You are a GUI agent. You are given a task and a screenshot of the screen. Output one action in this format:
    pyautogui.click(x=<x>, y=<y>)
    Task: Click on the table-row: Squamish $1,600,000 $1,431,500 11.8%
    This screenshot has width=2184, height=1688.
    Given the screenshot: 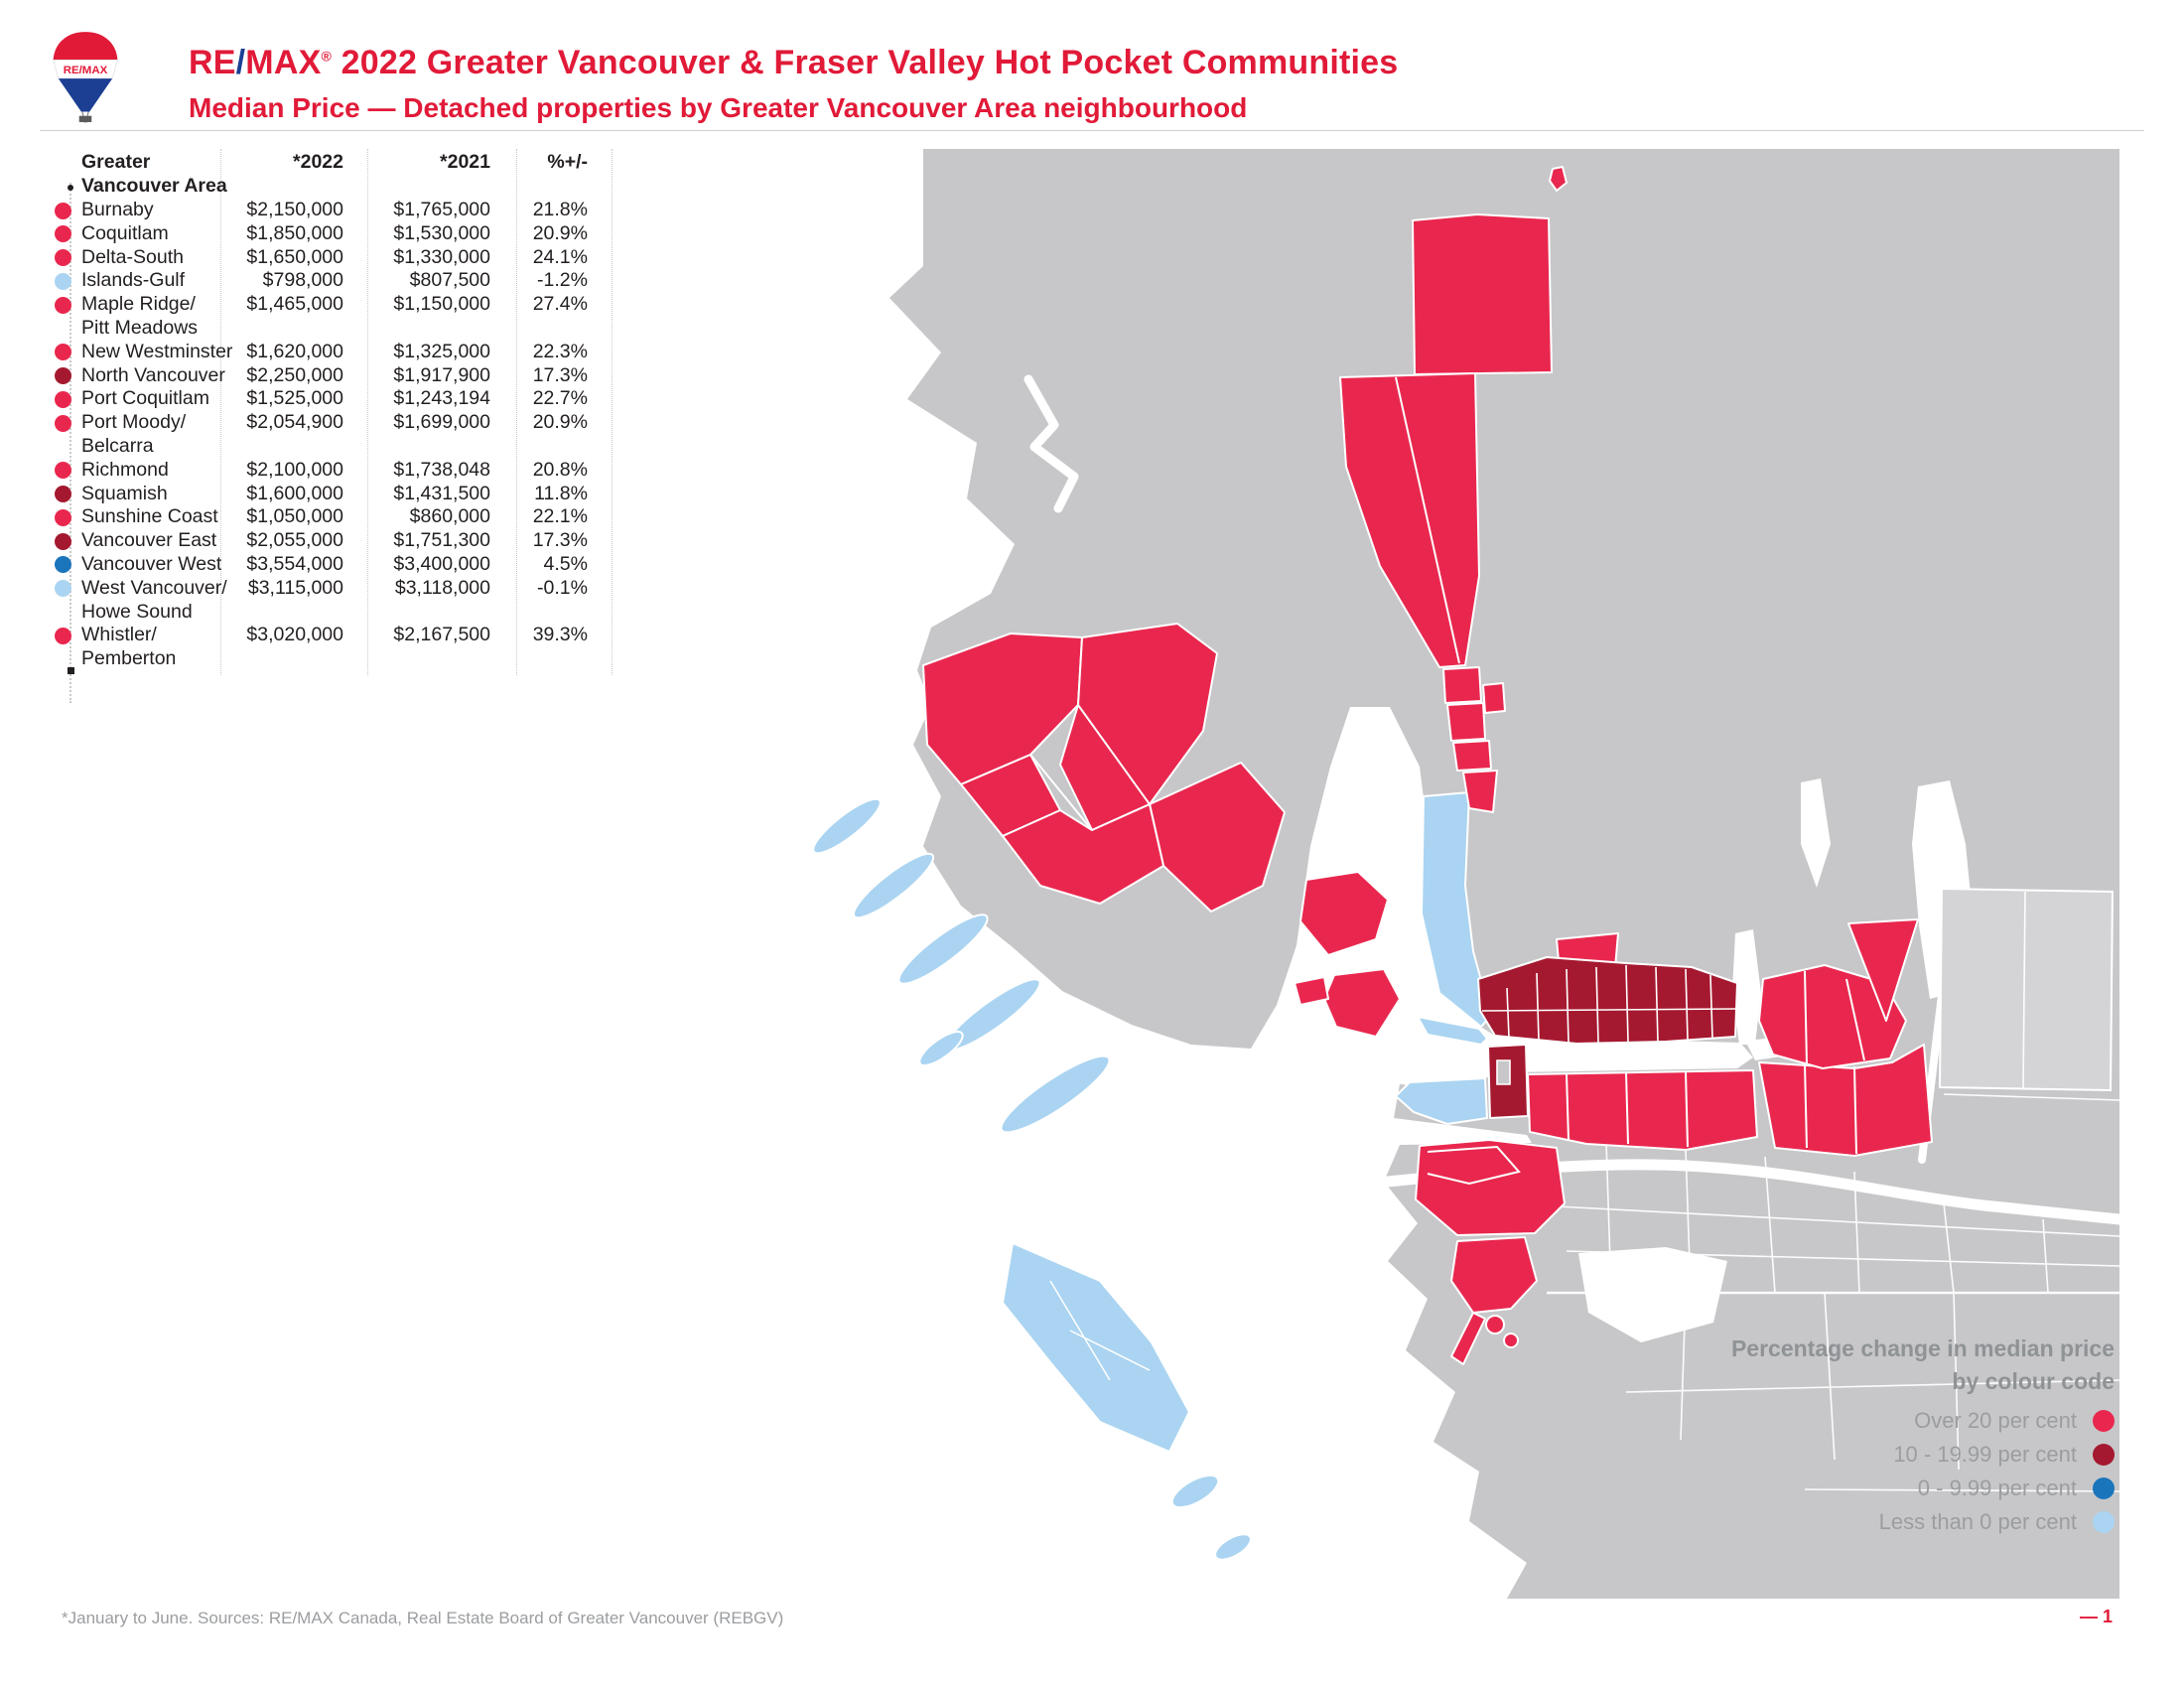 What is the action you would take?
    pyautogui.click(x=333, y=494)
    